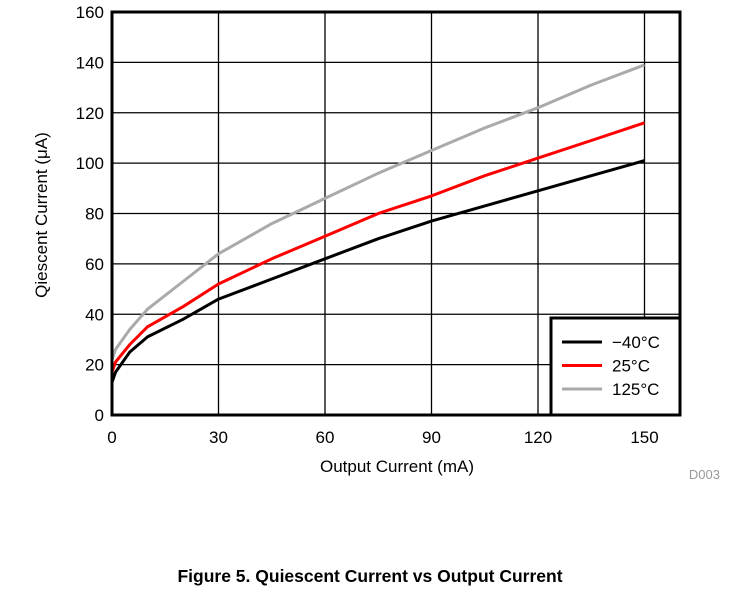 The width and height of the screenshot is (740, 602). What do you see at coordinates (99, 415) in the screenshot?
I see `y-tick-label: 0` at bounding box center [99, 415].